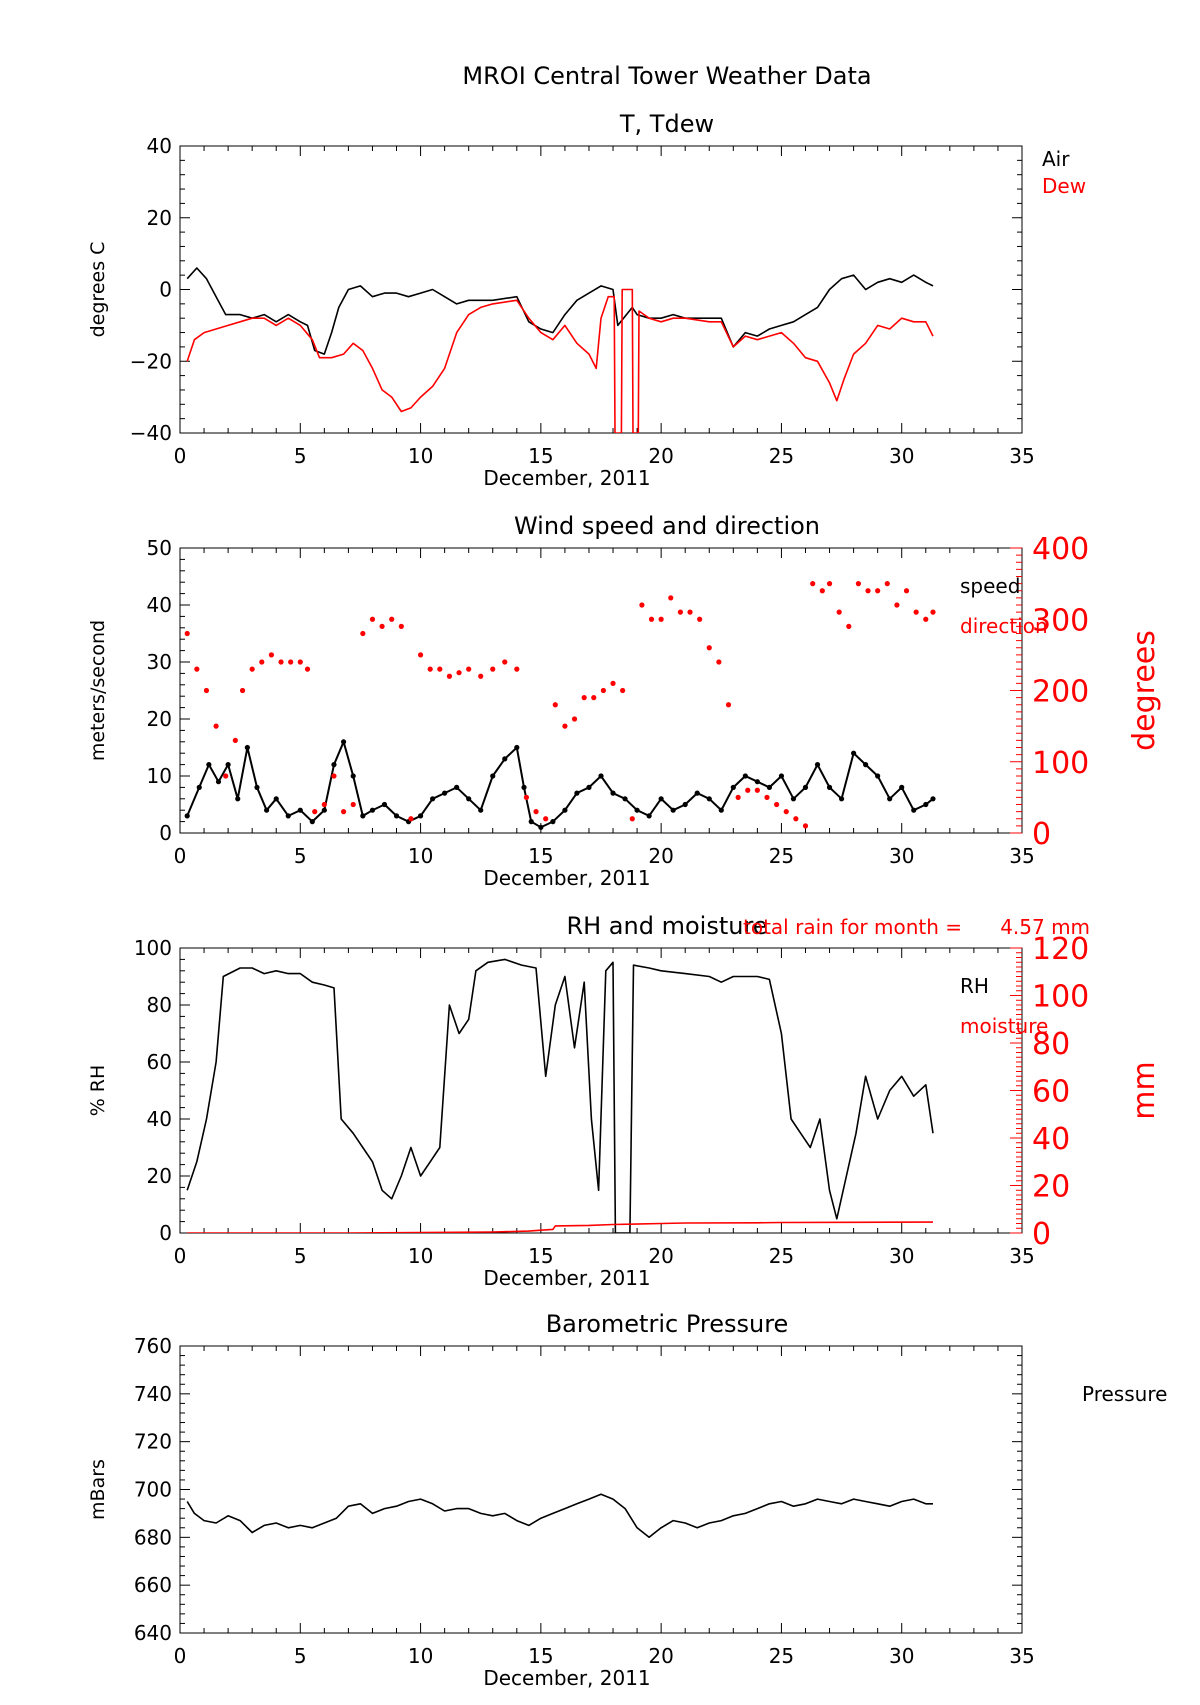  What do you see at coordinates (98, 1489) in the screenshot?
I see `y-axis-label: mBars` at bounding box center [98, 1489].